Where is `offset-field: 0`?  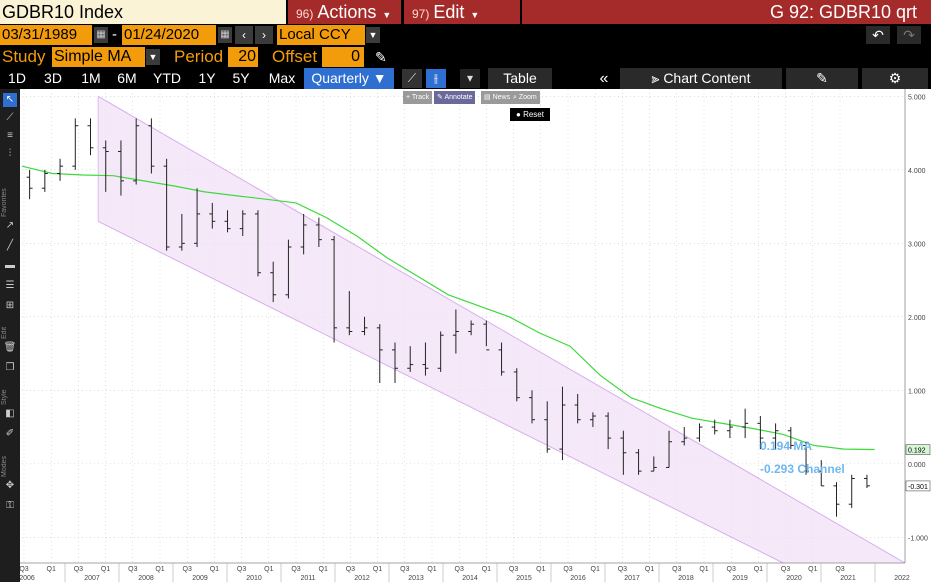
offset-field: 0 is located at coordinates (343, 57).